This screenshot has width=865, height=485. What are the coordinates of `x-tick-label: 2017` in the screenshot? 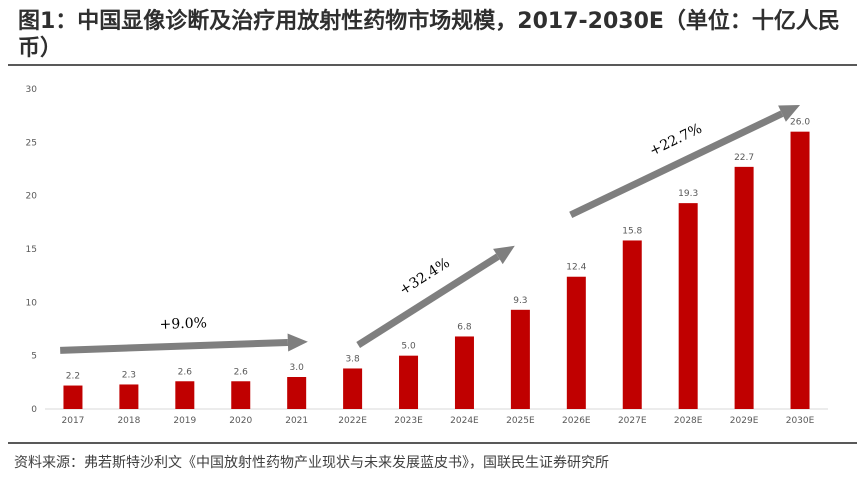 It's located at (73, 421).